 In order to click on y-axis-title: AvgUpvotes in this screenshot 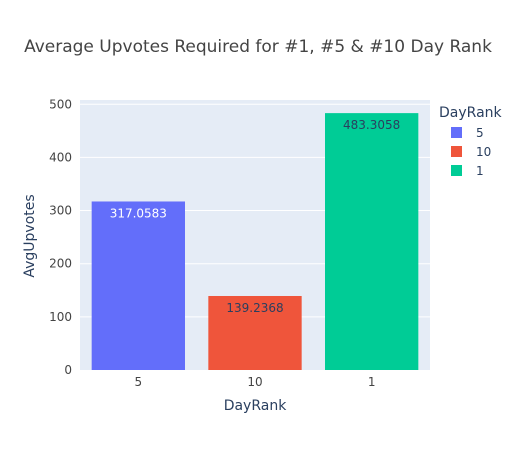, I will do `click(30, 235)`.